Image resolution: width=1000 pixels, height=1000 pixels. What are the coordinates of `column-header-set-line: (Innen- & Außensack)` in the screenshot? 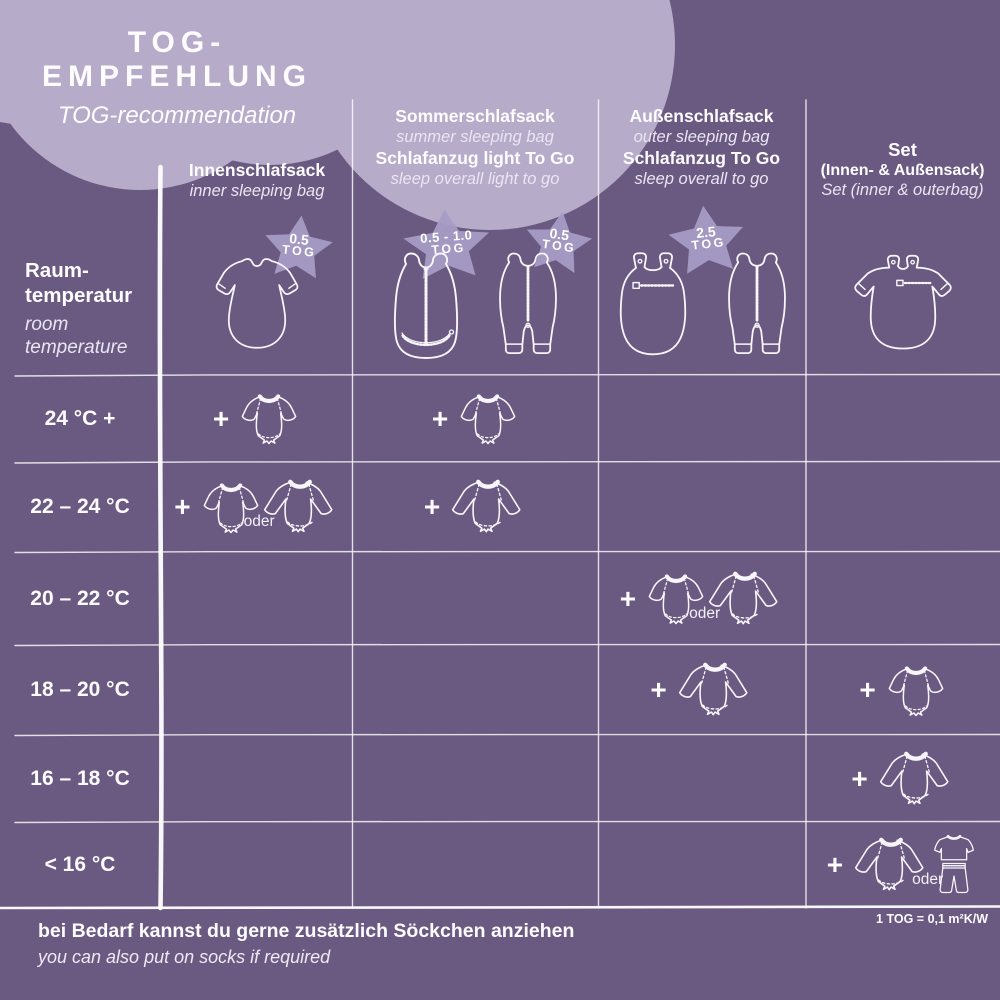 It's located at (902, 171).